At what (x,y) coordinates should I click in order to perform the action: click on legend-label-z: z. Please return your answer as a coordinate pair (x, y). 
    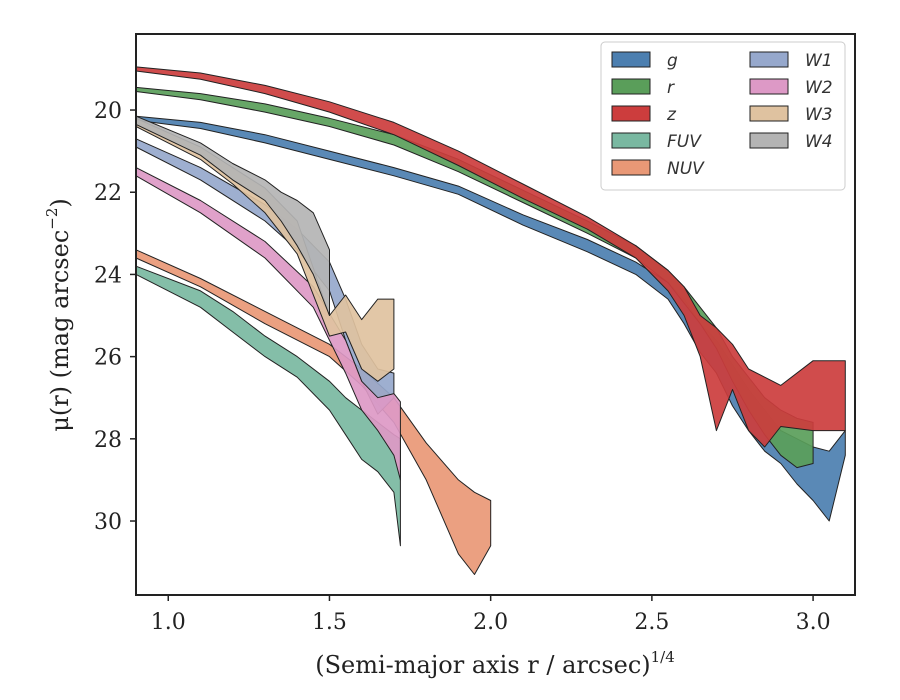
    Looking at the image, I should click on (671, 115).